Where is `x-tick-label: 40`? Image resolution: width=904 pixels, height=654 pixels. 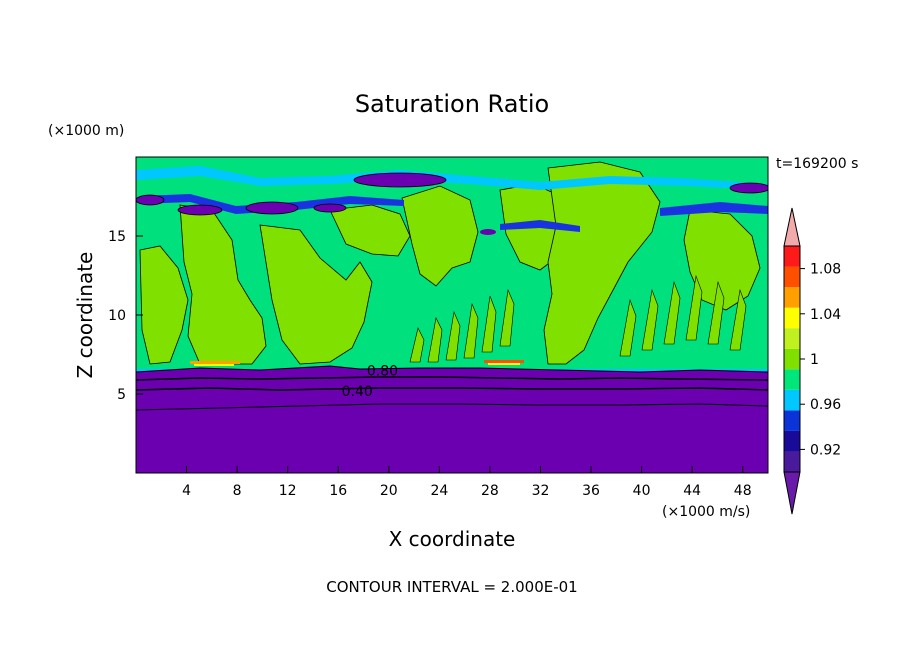
x-tick-label: 40 is located at coordinates (642, 491).